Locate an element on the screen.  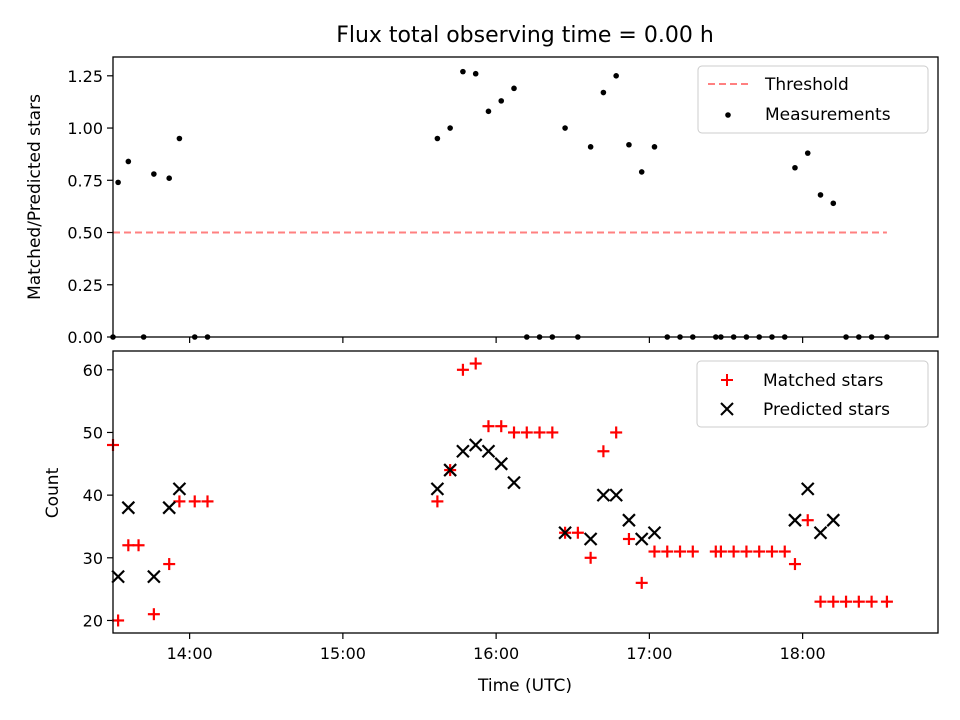
predicted-legend-swatch is located at coordinates (727, 409).